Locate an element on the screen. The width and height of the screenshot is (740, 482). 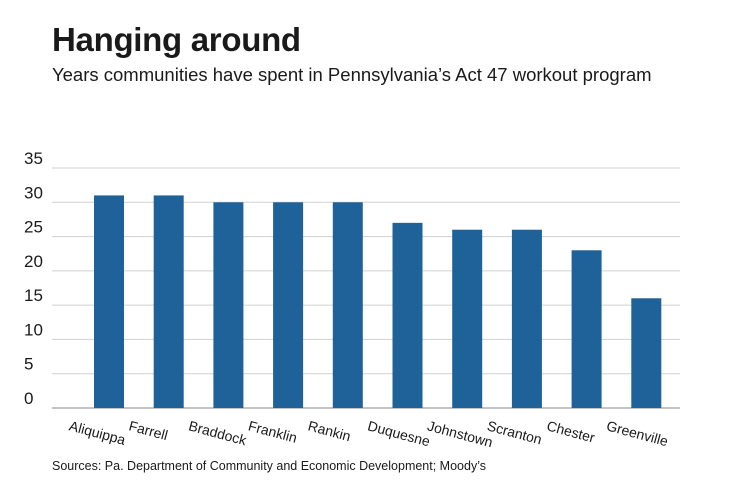
bar-braddock is located at coordinates (228, 305).